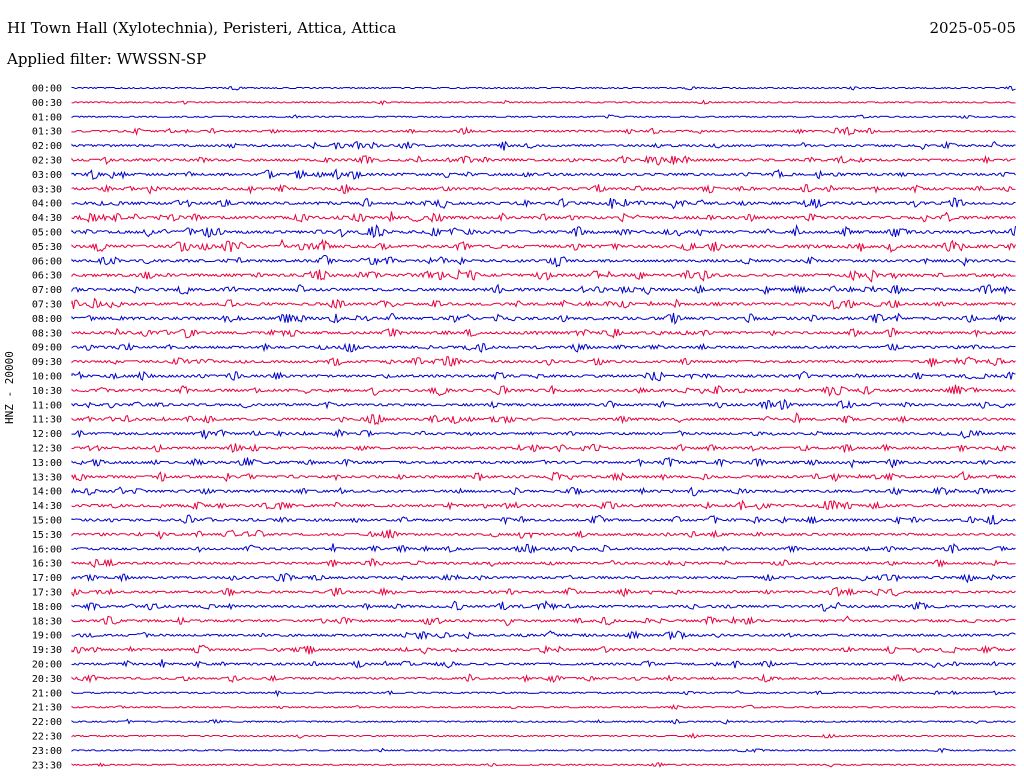 This screenshot has width=1024, height=780. What do you see at coordinates (47, 377) in the screenshot?
I see `row-time-label: 10:00` at bounding box center [47, 377].